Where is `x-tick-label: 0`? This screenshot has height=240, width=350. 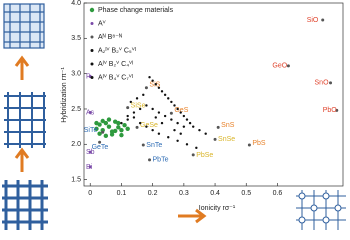
x-tick-label: 0 is located at coordinates (90, 193).